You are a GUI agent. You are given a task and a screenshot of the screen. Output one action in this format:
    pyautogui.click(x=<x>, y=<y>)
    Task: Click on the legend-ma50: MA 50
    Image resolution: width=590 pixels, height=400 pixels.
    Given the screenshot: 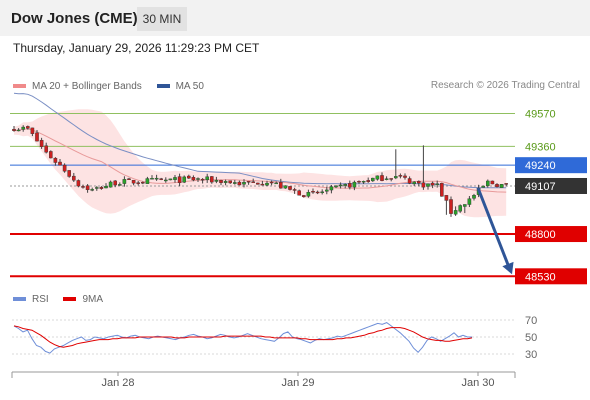 What is the action you would take?
    pyautogui.click(x=180, y=86)
    